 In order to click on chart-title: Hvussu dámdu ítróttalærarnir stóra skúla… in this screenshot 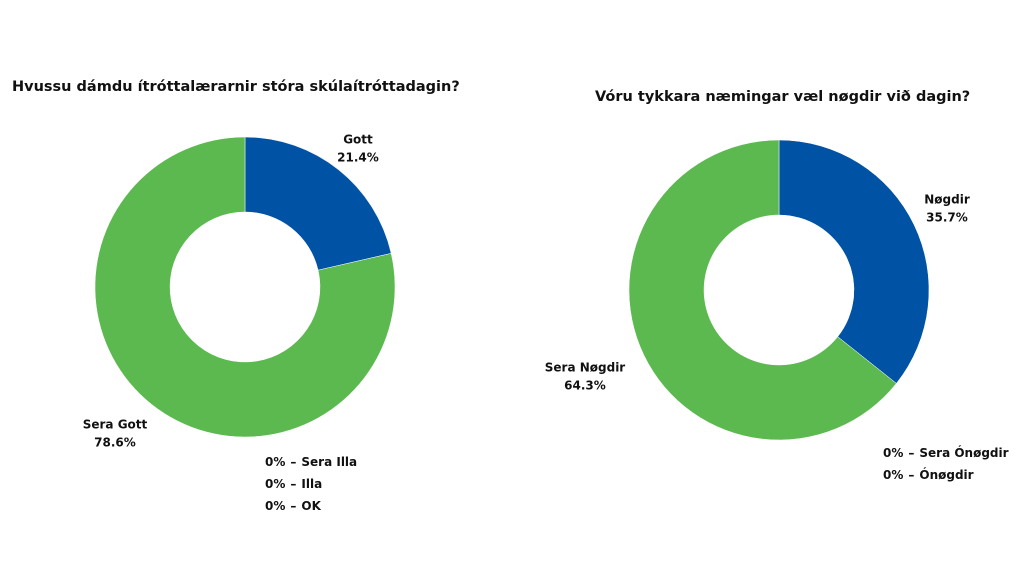, I will do `click(236, 87)`.